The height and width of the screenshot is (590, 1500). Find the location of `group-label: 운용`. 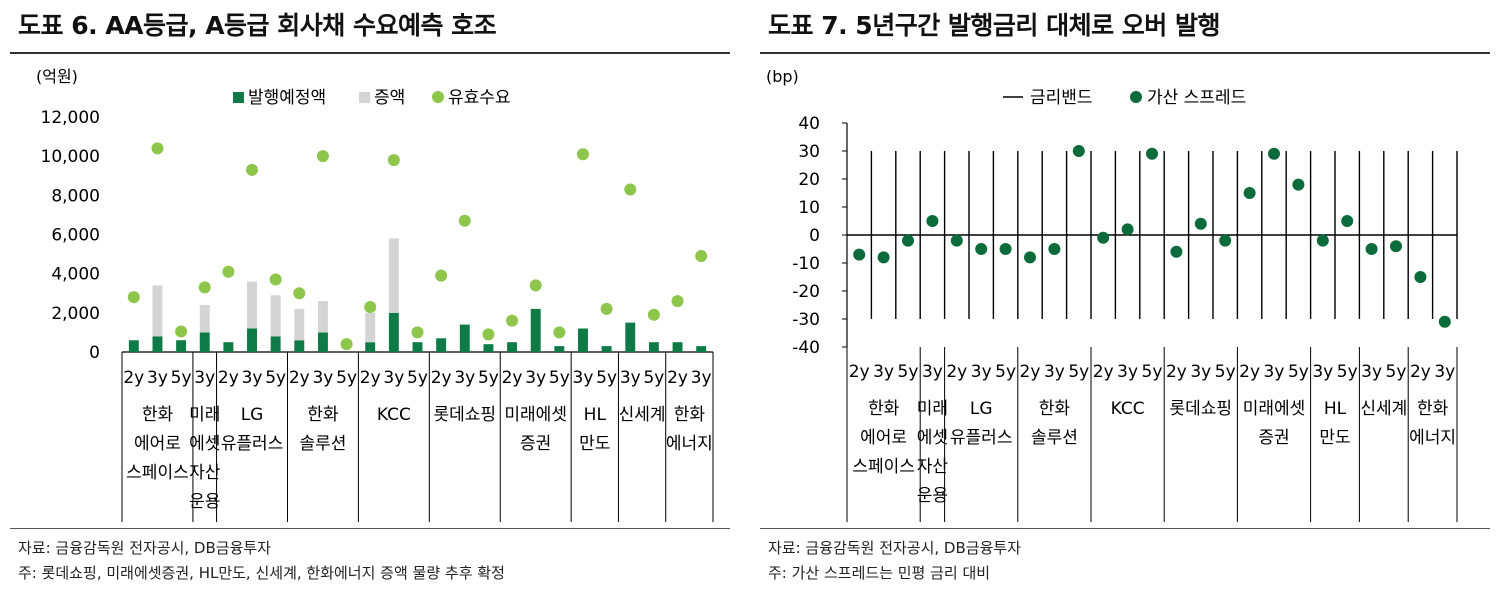

group-label: 운용 is located at coordinates (932, 496).